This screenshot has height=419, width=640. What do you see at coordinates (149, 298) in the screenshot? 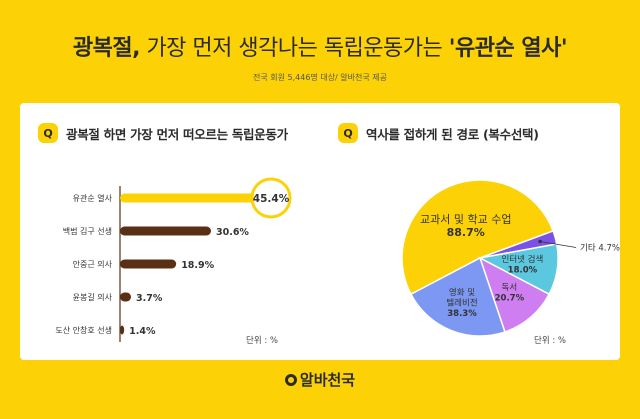
I see `bar-value-label: 3.7%` at bounding box center [149, 298].